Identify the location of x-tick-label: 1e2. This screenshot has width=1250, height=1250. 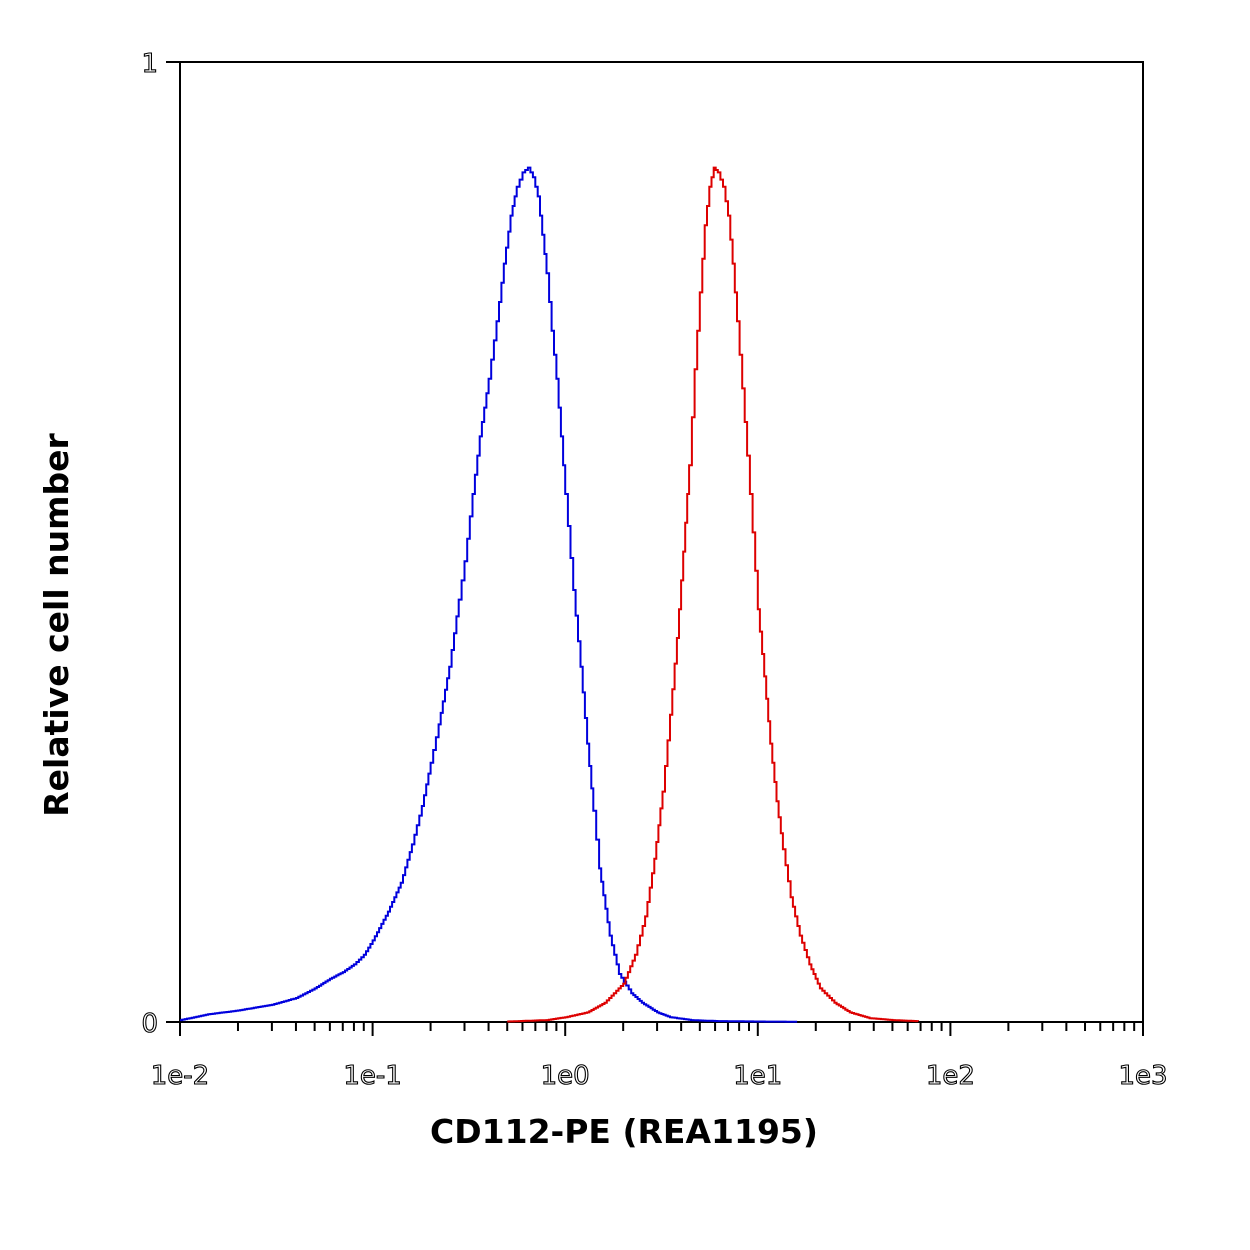
(950, 1076).